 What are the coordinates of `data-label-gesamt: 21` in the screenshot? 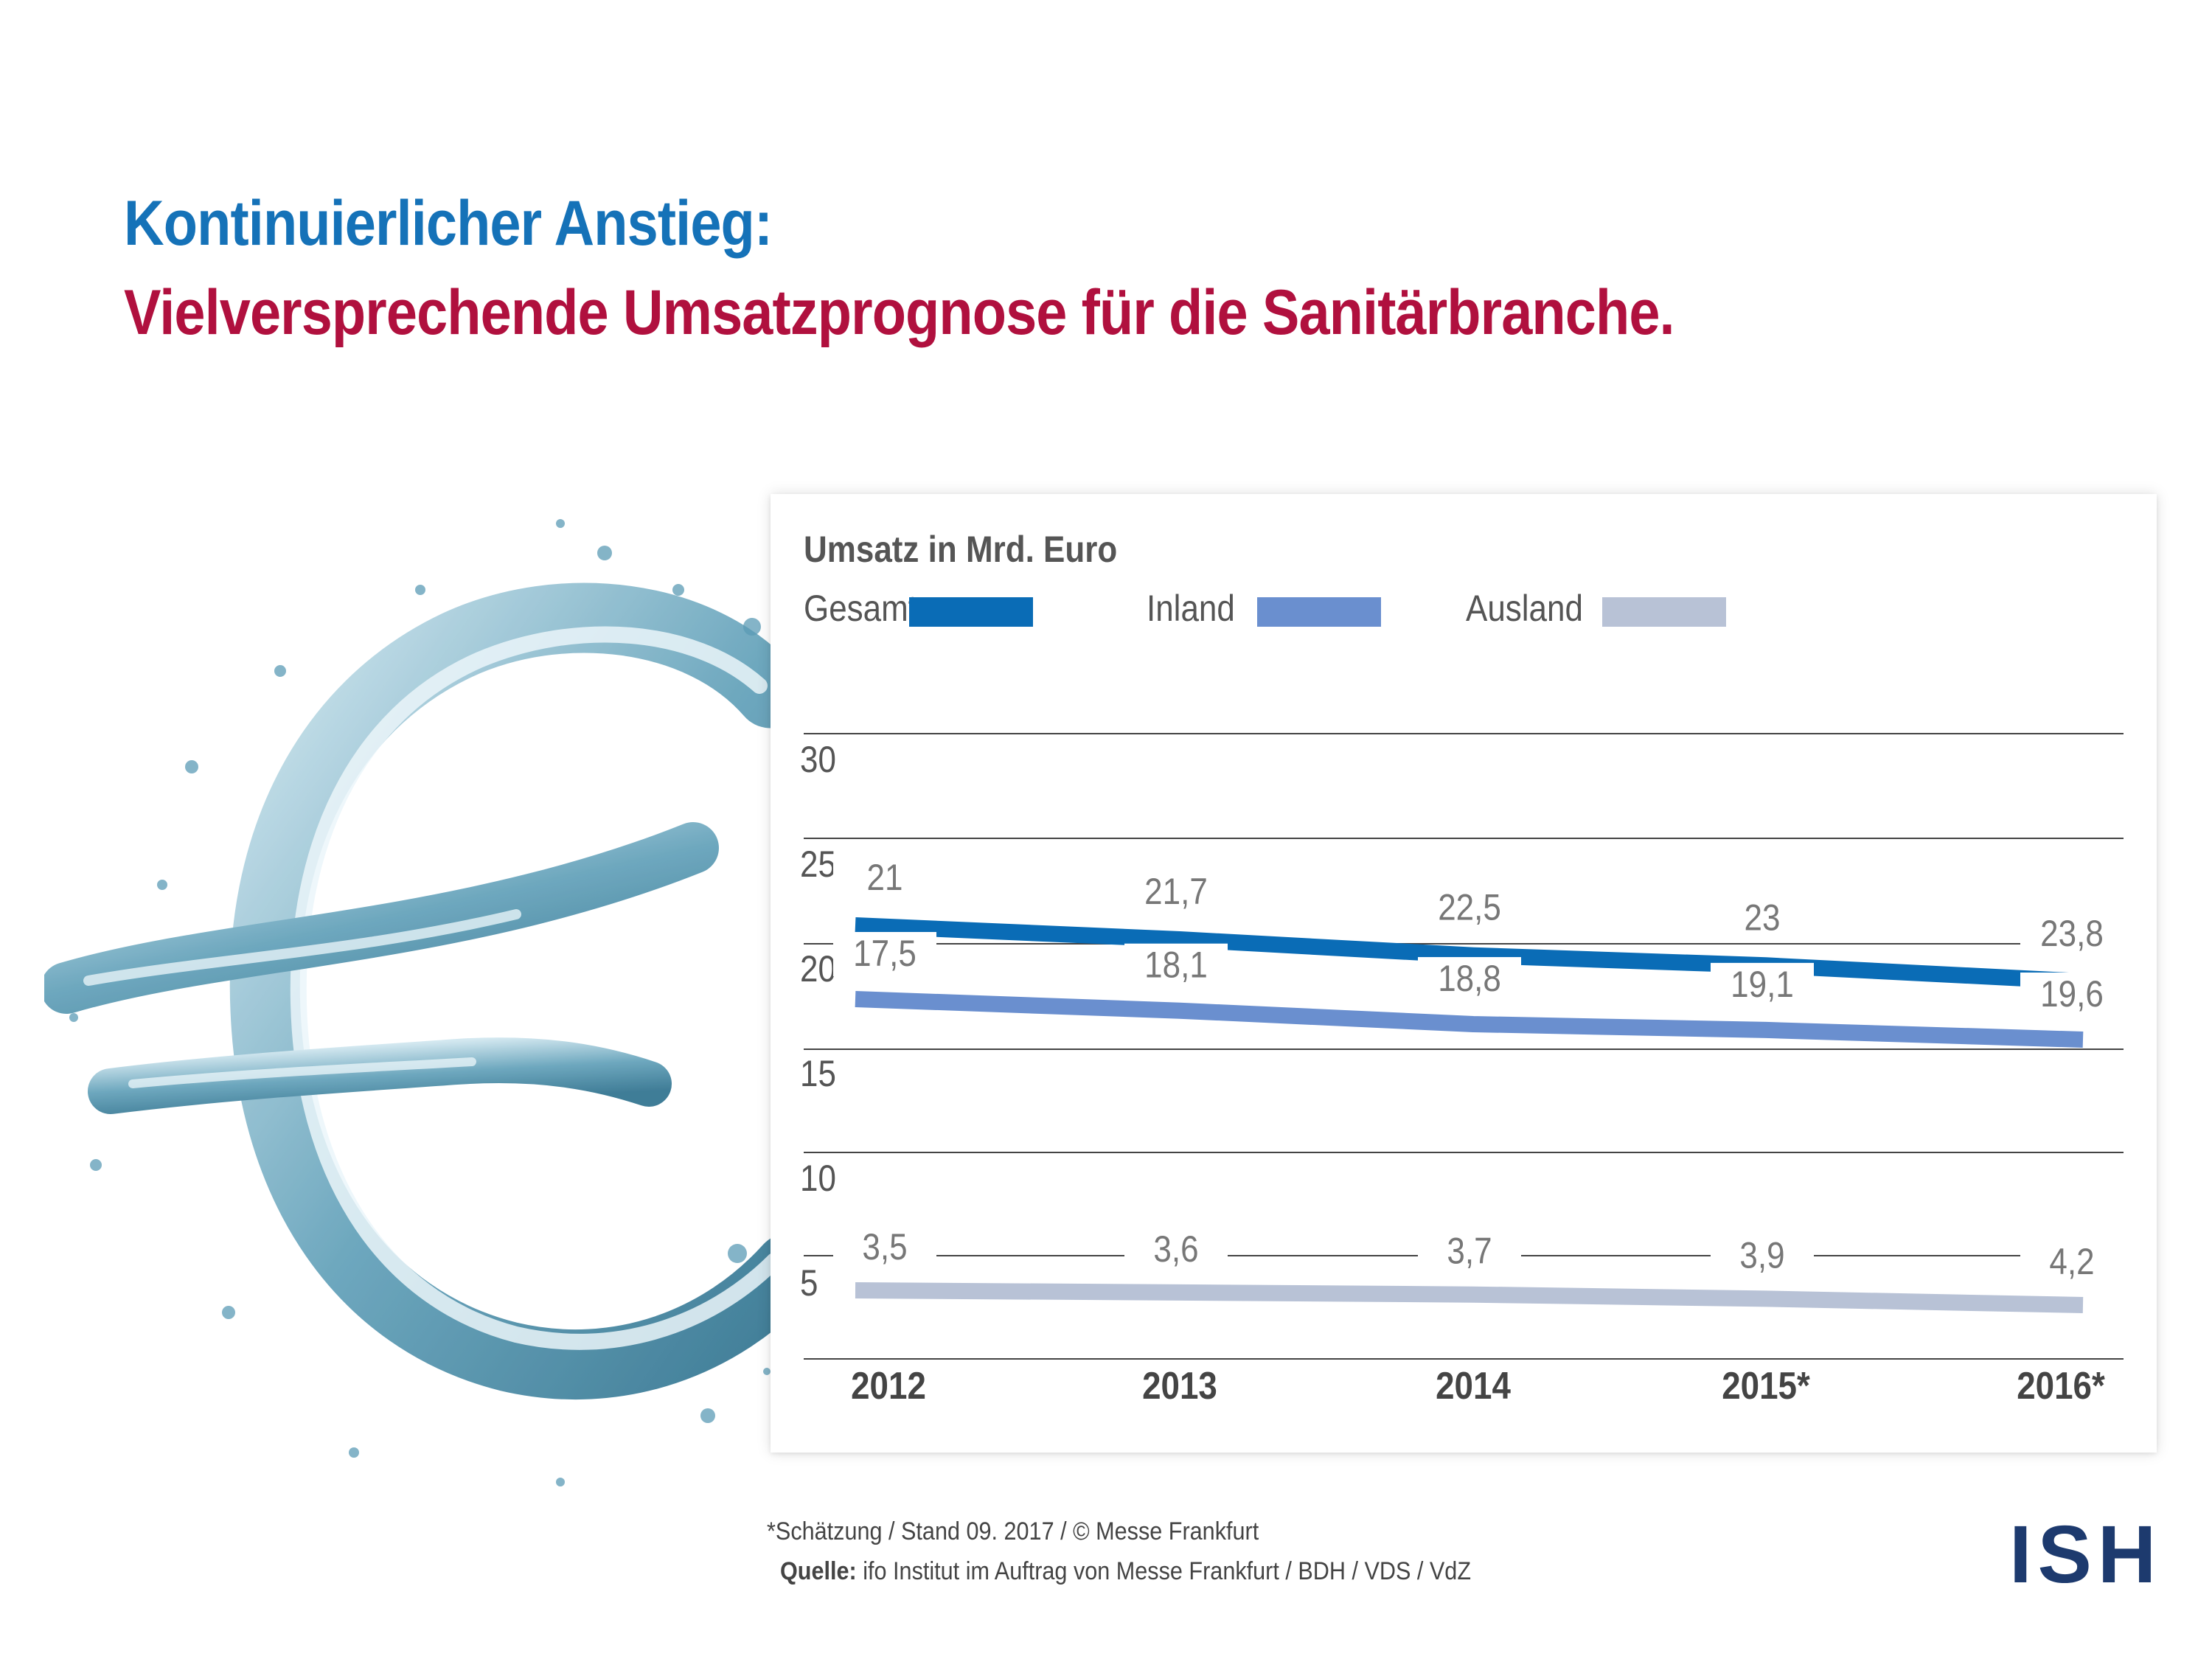 It's located at (885, 876).